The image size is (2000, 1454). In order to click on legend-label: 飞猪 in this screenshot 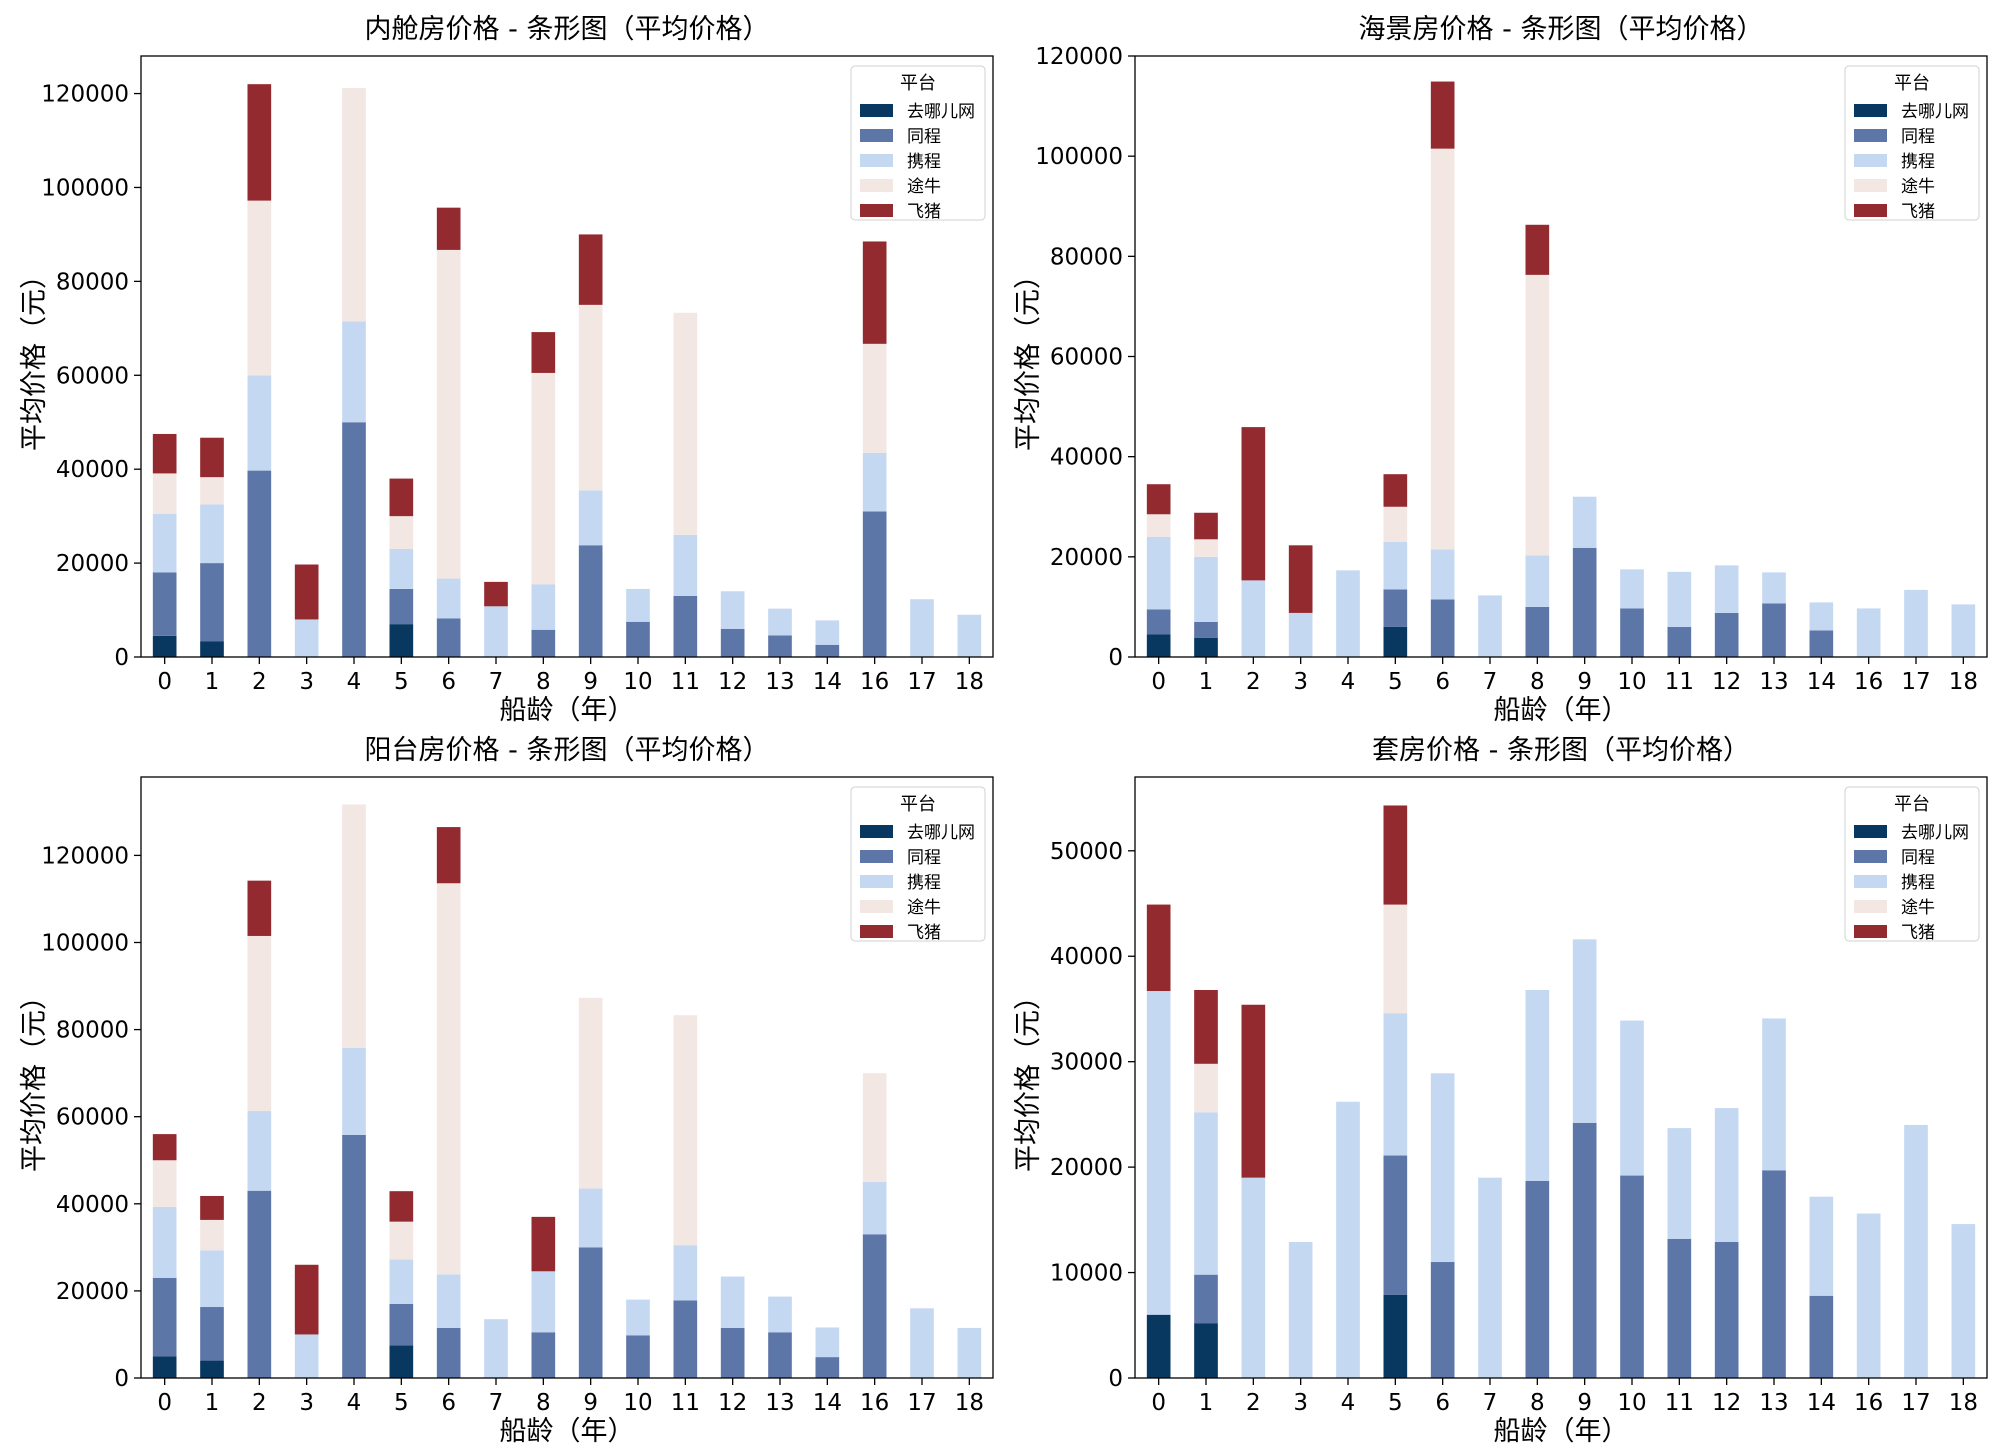, I will do `click(924, 933)`.